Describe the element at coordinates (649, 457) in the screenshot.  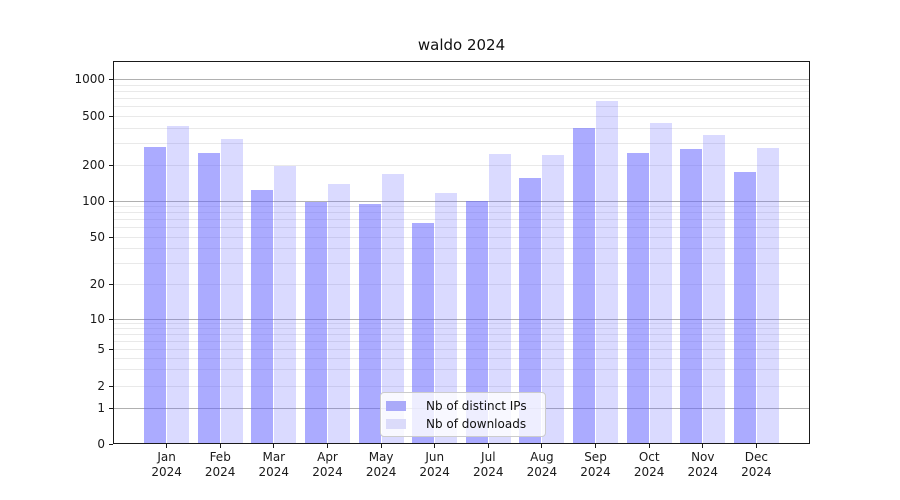
I see `x-tick-month: Oct` at that location.